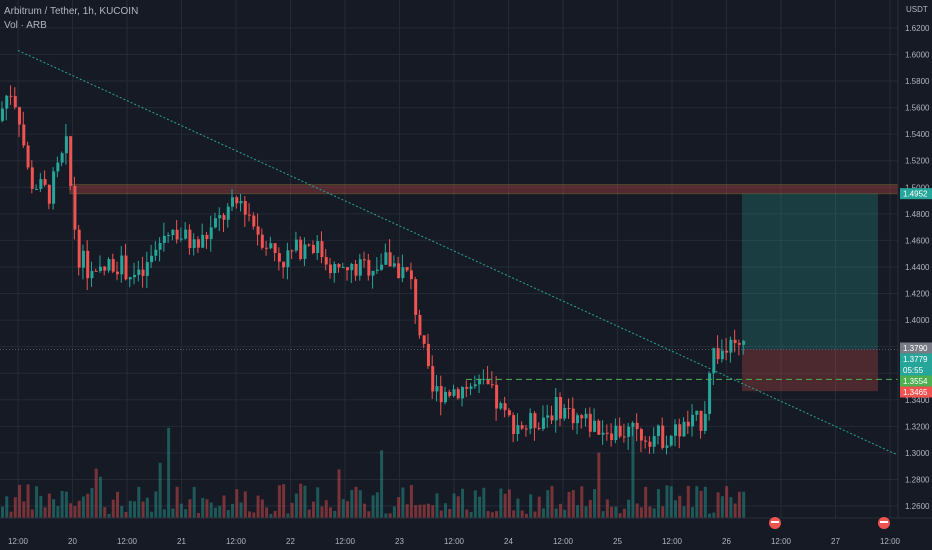  What do you see at coordinates (915, 381) in the screenshot?
I see `price-tag-label: 1.3554` at bounding box center [915, 381].